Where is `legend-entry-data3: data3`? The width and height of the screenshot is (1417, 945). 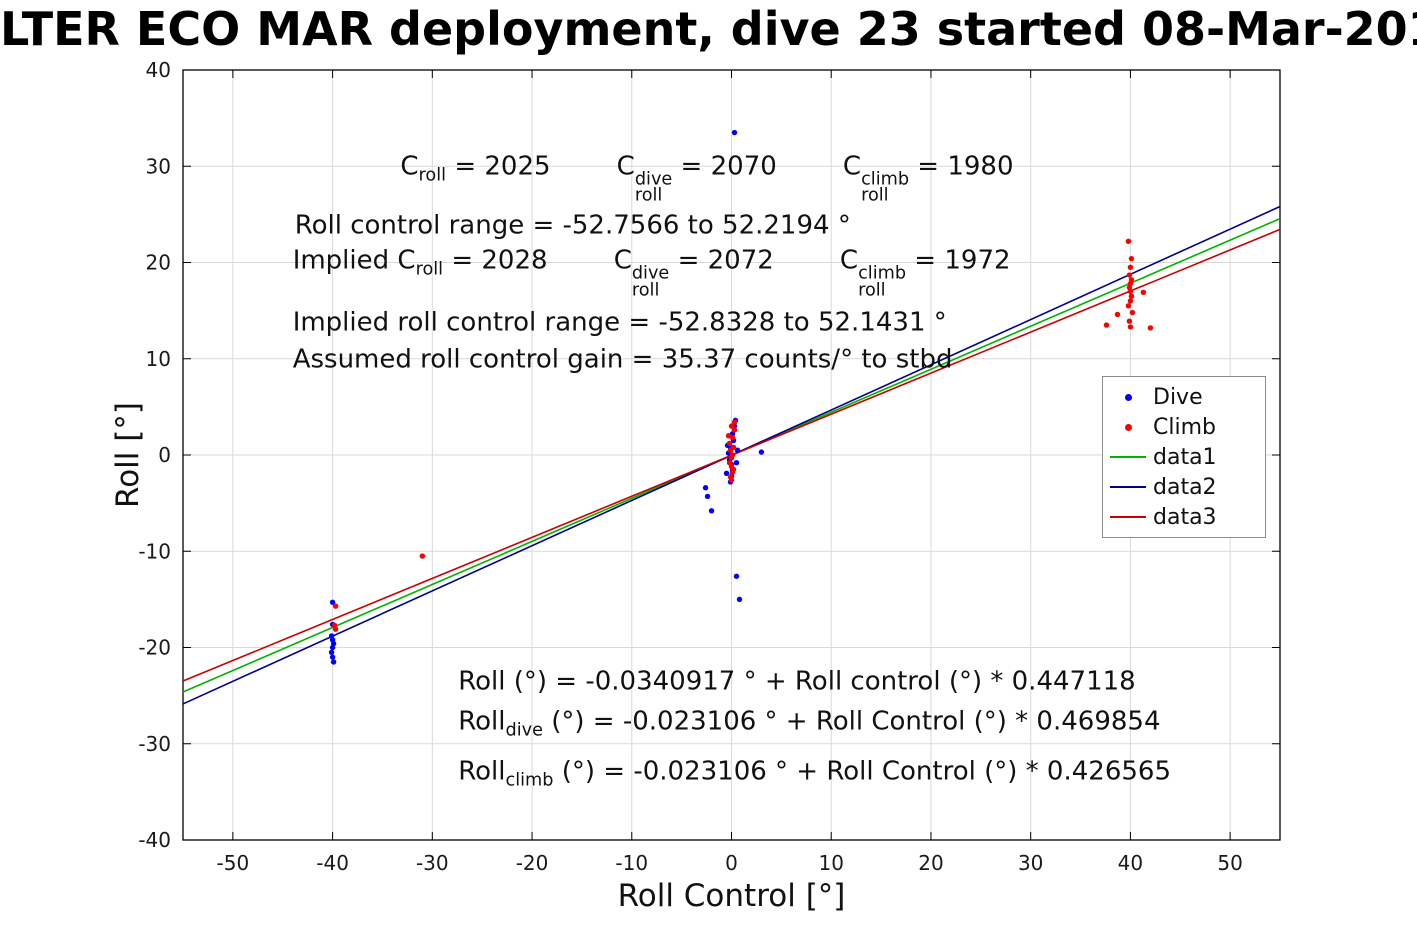 legend-entry-data3: data3 is located at coordinates (1184, 517).